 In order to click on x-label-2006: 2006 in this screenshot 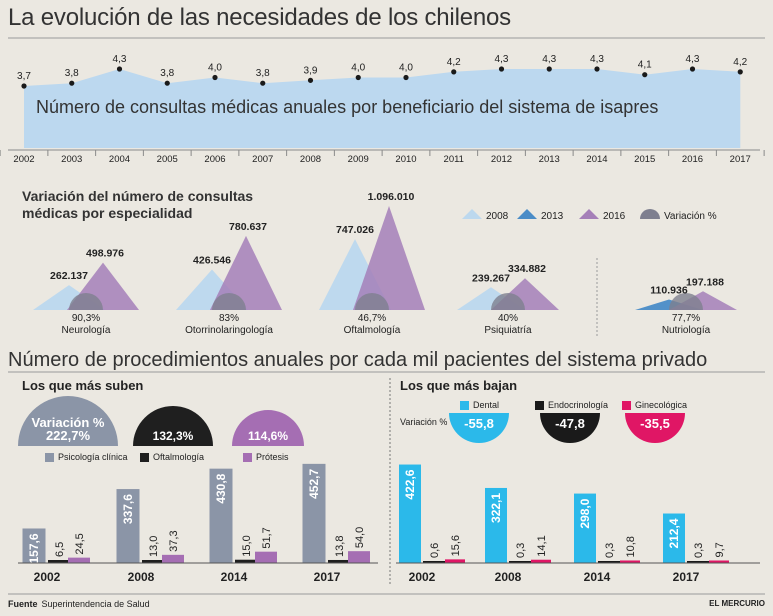, I will do `click(214, 159)`.